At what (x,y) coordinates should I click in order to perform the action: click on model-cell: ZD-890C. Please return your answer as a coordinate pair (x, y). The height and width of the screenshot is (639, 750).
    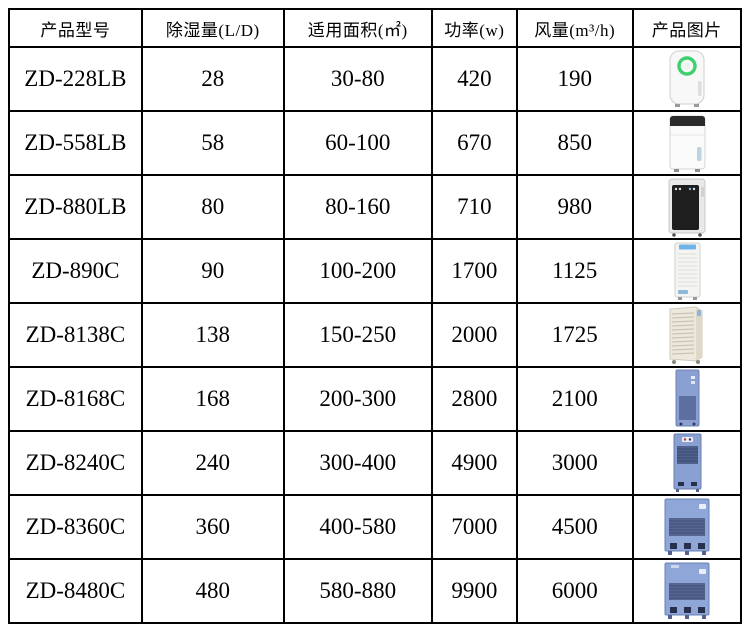
    Looking at the image, I should click on (75, 271).